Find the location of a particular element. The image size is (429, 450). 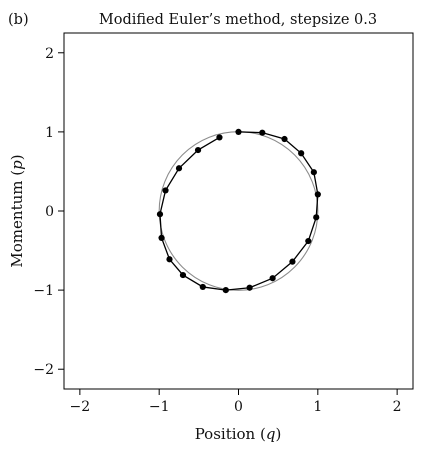

y-axis-label-symbol: p is located at coordinates (17, 165).